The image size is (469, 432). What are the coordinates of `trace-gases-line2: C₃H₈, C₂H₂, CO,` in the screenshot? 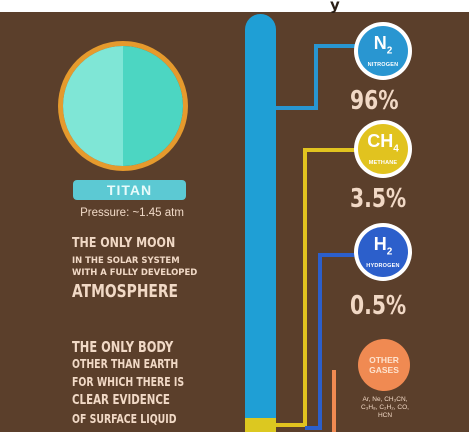 It's located at (385, 407).